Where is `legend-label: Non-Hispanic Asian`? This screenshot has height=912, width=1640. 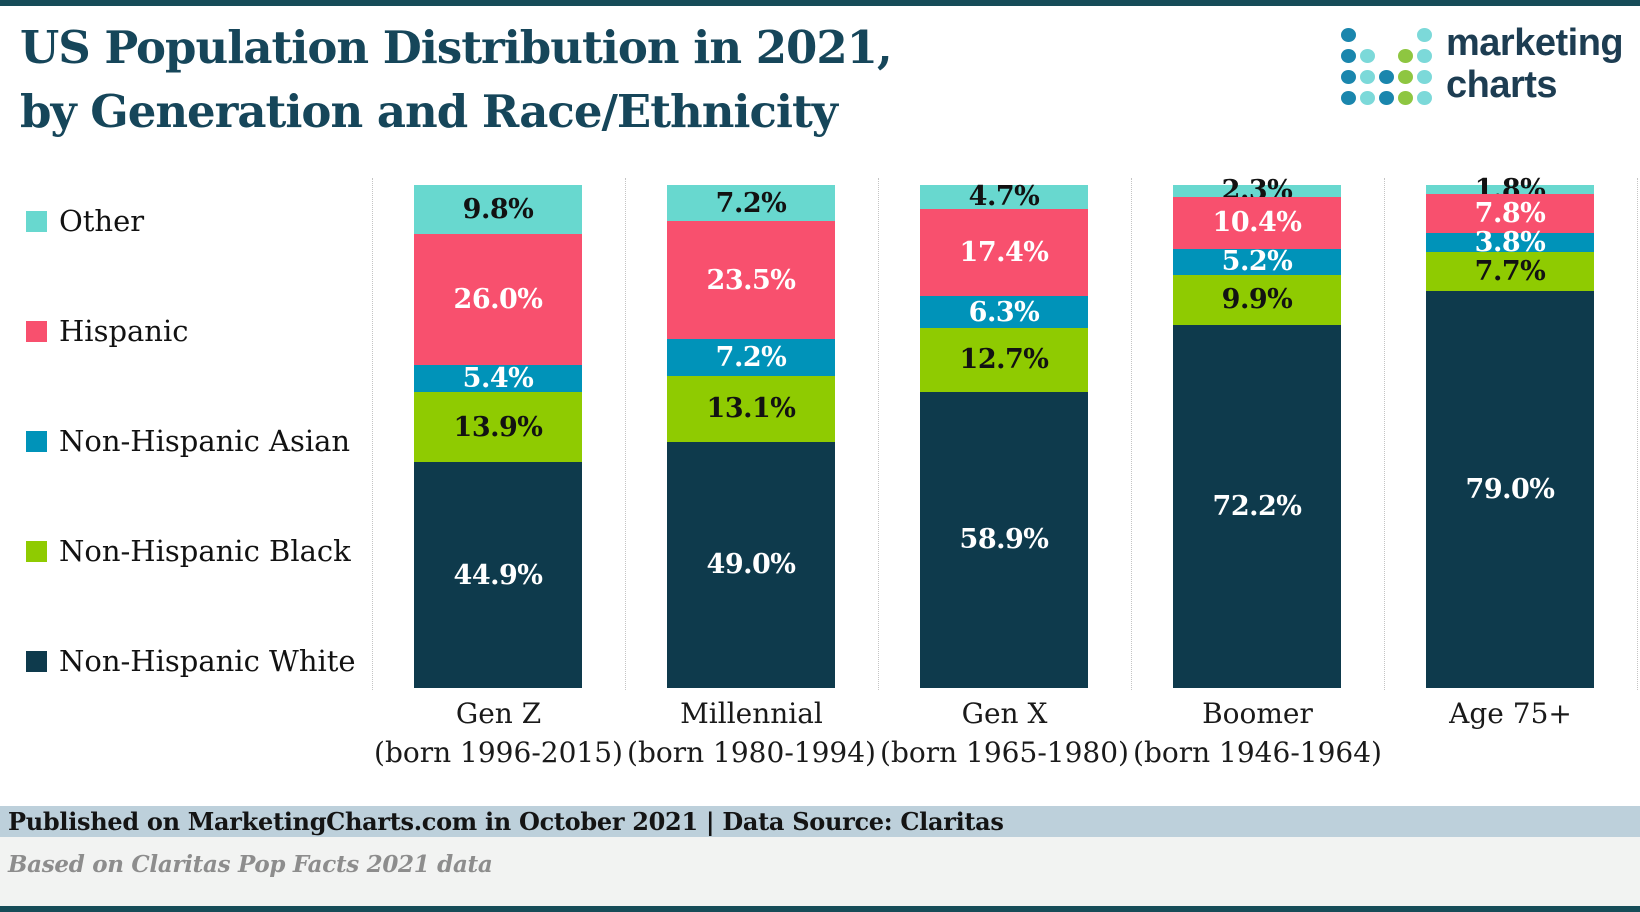
legend-label: Non-Hispanic Asian is located at coordinates (205, 441).